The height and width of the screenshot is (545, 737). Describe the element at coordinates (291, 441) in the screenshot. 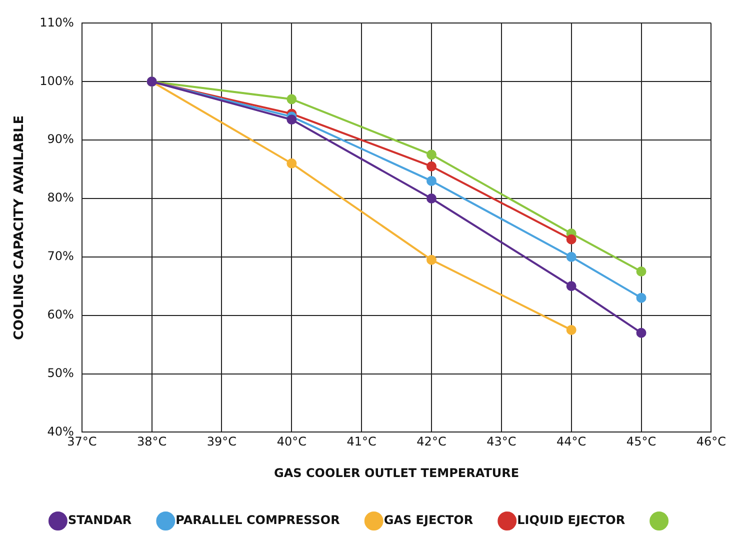

I see `x-tick-label: 40°C` at that location.